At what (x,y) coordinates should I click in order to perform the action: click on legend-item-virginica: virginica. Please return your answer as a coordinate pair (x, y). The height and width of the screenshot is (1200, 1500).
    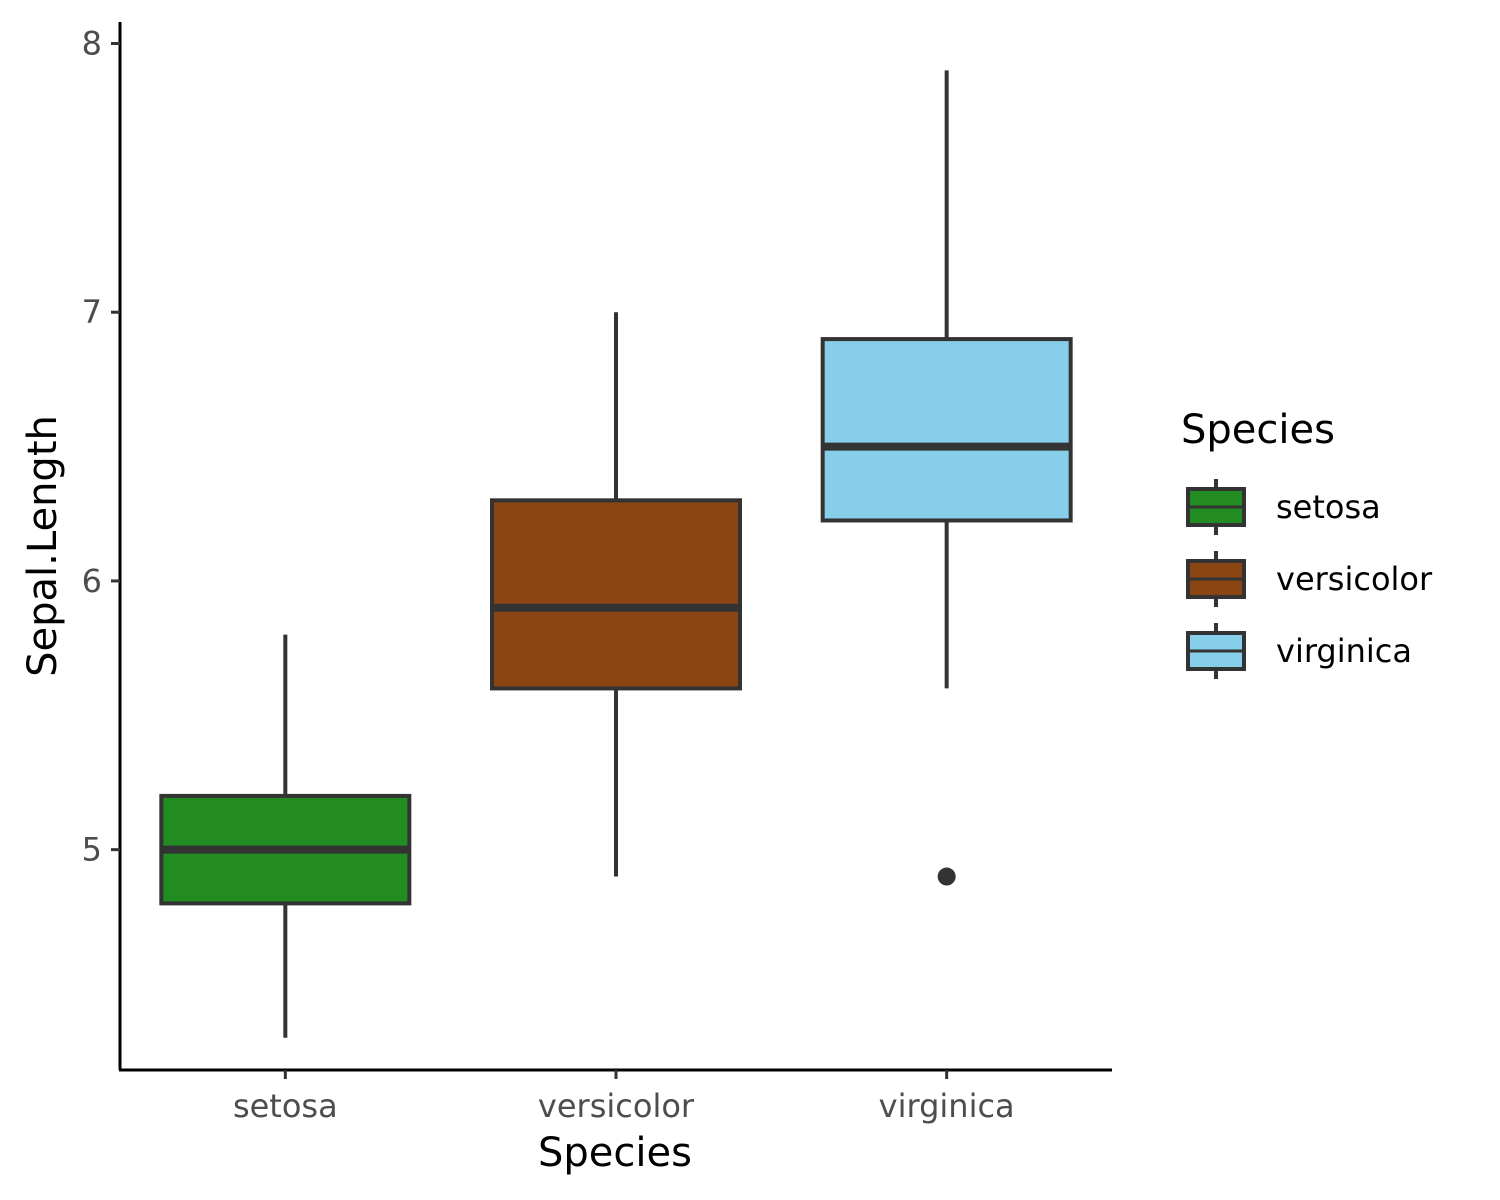
    Looking at the image, I should click on (1299, 651).